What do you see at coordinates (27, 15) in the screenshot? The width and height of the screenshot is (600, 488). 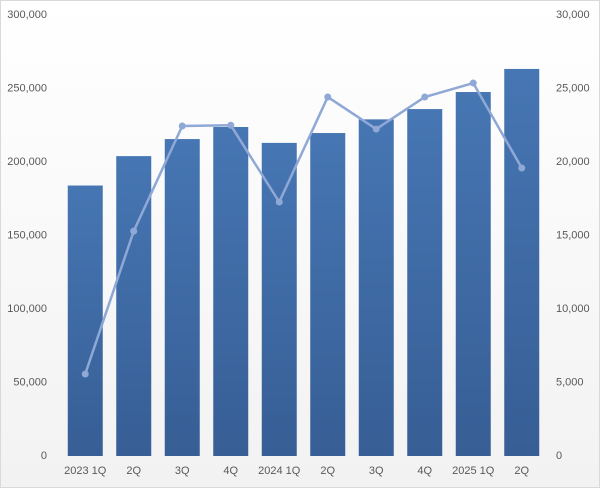 I see `y-tick-label: 300,000` at bounding box center [27, 15].